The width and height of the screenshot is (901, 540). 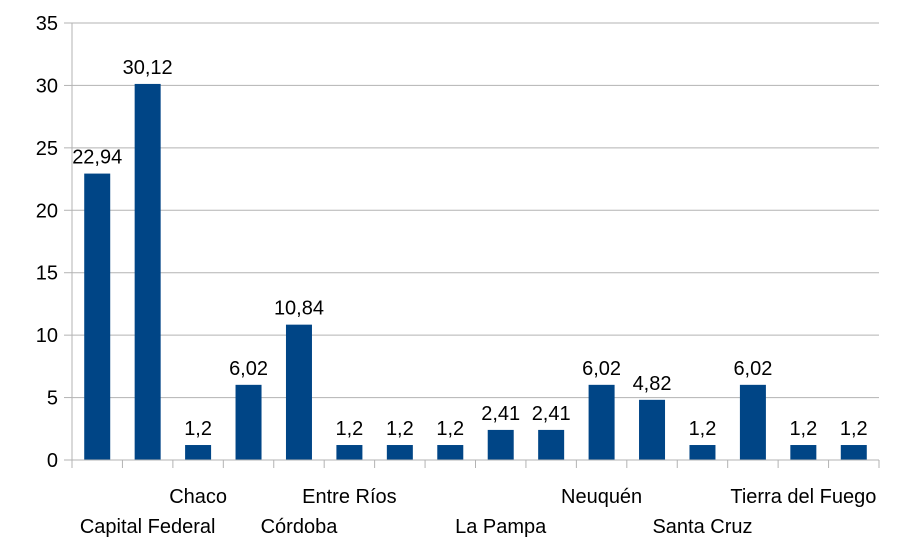 What do you see at coordinates (349, 497) in the screenshot?
I see `category-label: Entre Ríos` at bounding box center [349, 497].